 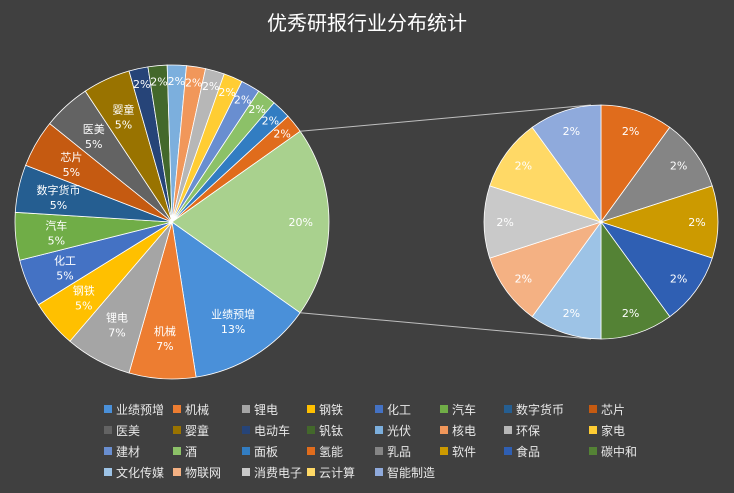 What do you see at coordinates (203, 473) in the screenshot?
I see `legend-label: 物联网` at bounding box center [203, 473].